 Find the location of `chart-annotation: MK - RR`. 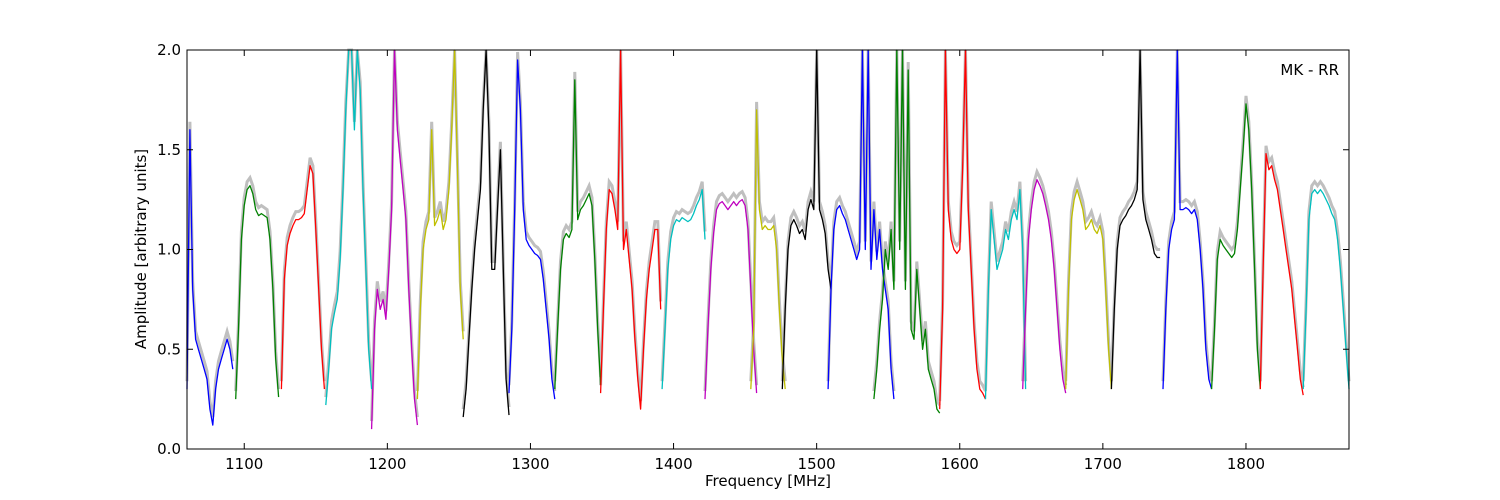

chart-annotation: MK - RR is located at coordinates (1309, 70).